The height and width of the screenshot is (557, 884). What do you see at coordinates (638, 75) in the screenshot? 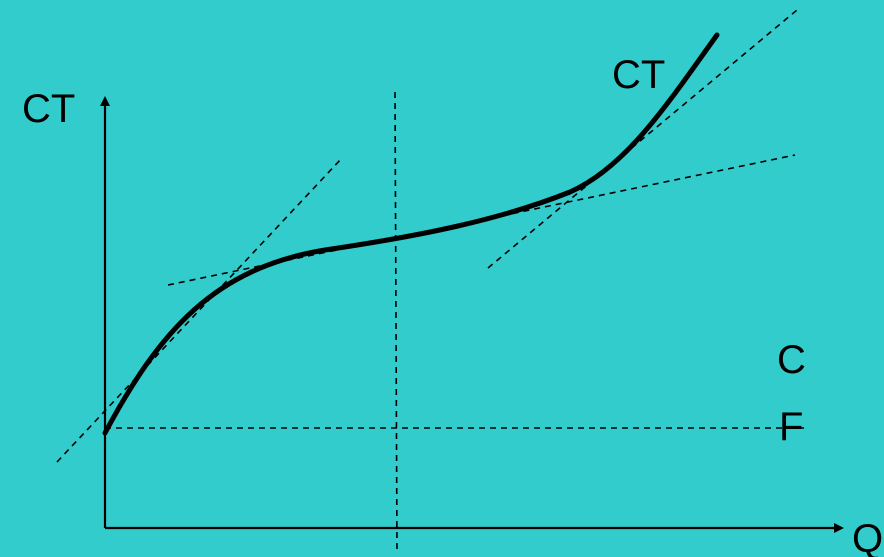
I see `curve-label: CT` at bounding box center [638, 75].